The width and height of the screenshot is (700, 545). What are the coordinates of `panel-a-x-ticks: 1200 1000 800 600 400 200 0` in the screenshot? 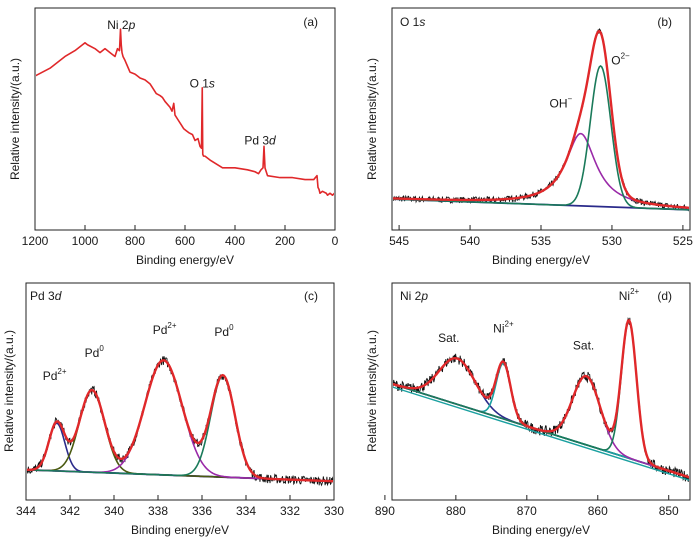 It's located at (180, 236).